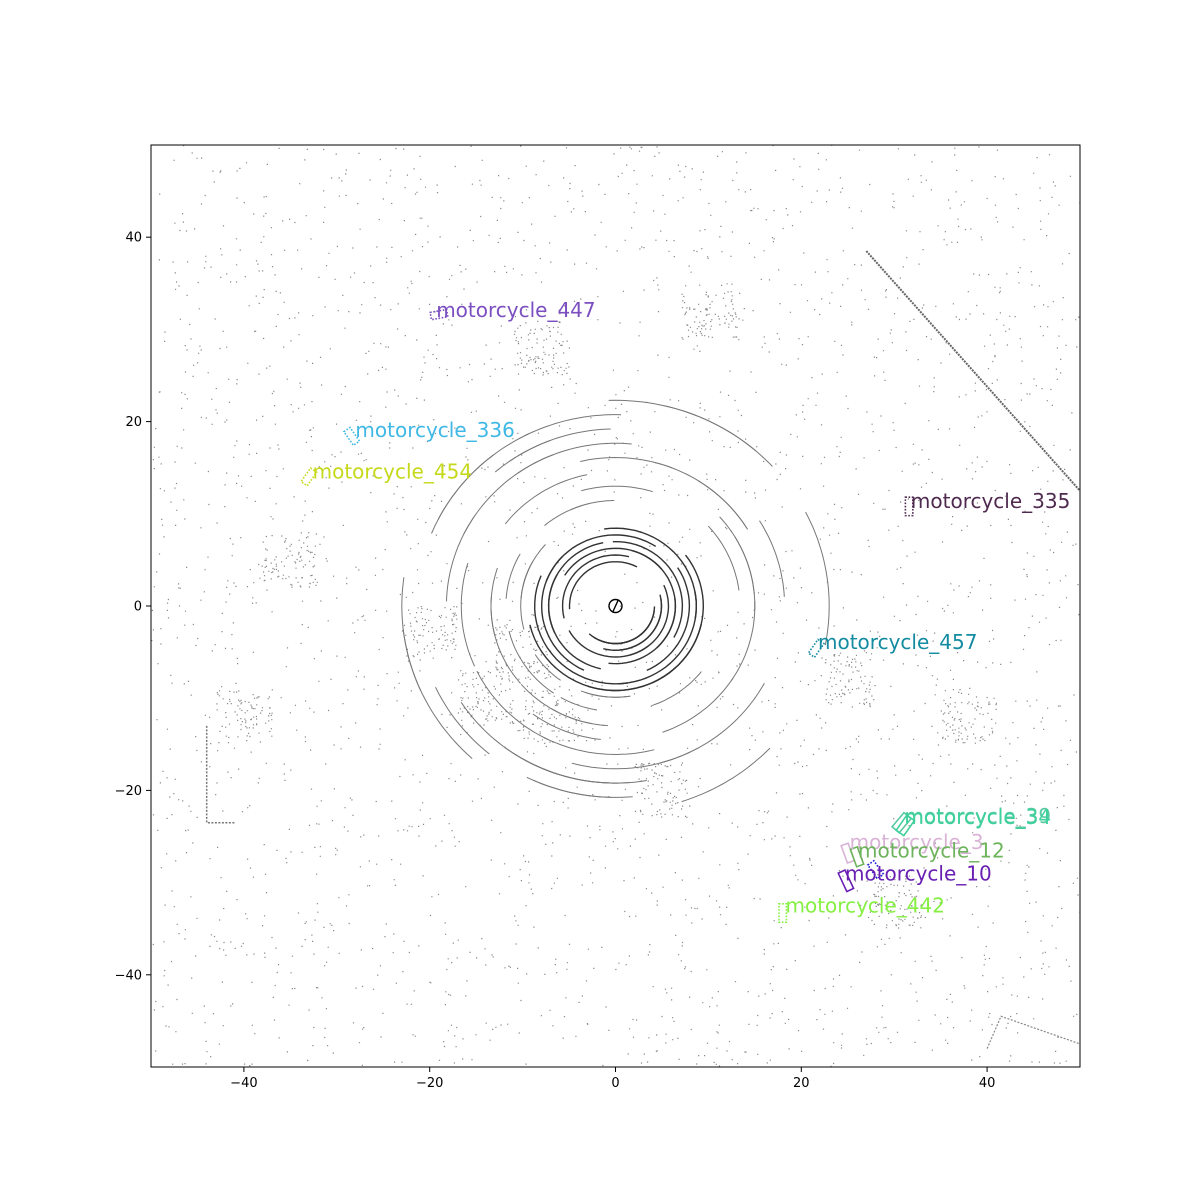 This screenshot has height=1200, width=1200. I want to click on object-label: motorcycle_34, so click(977, 817).